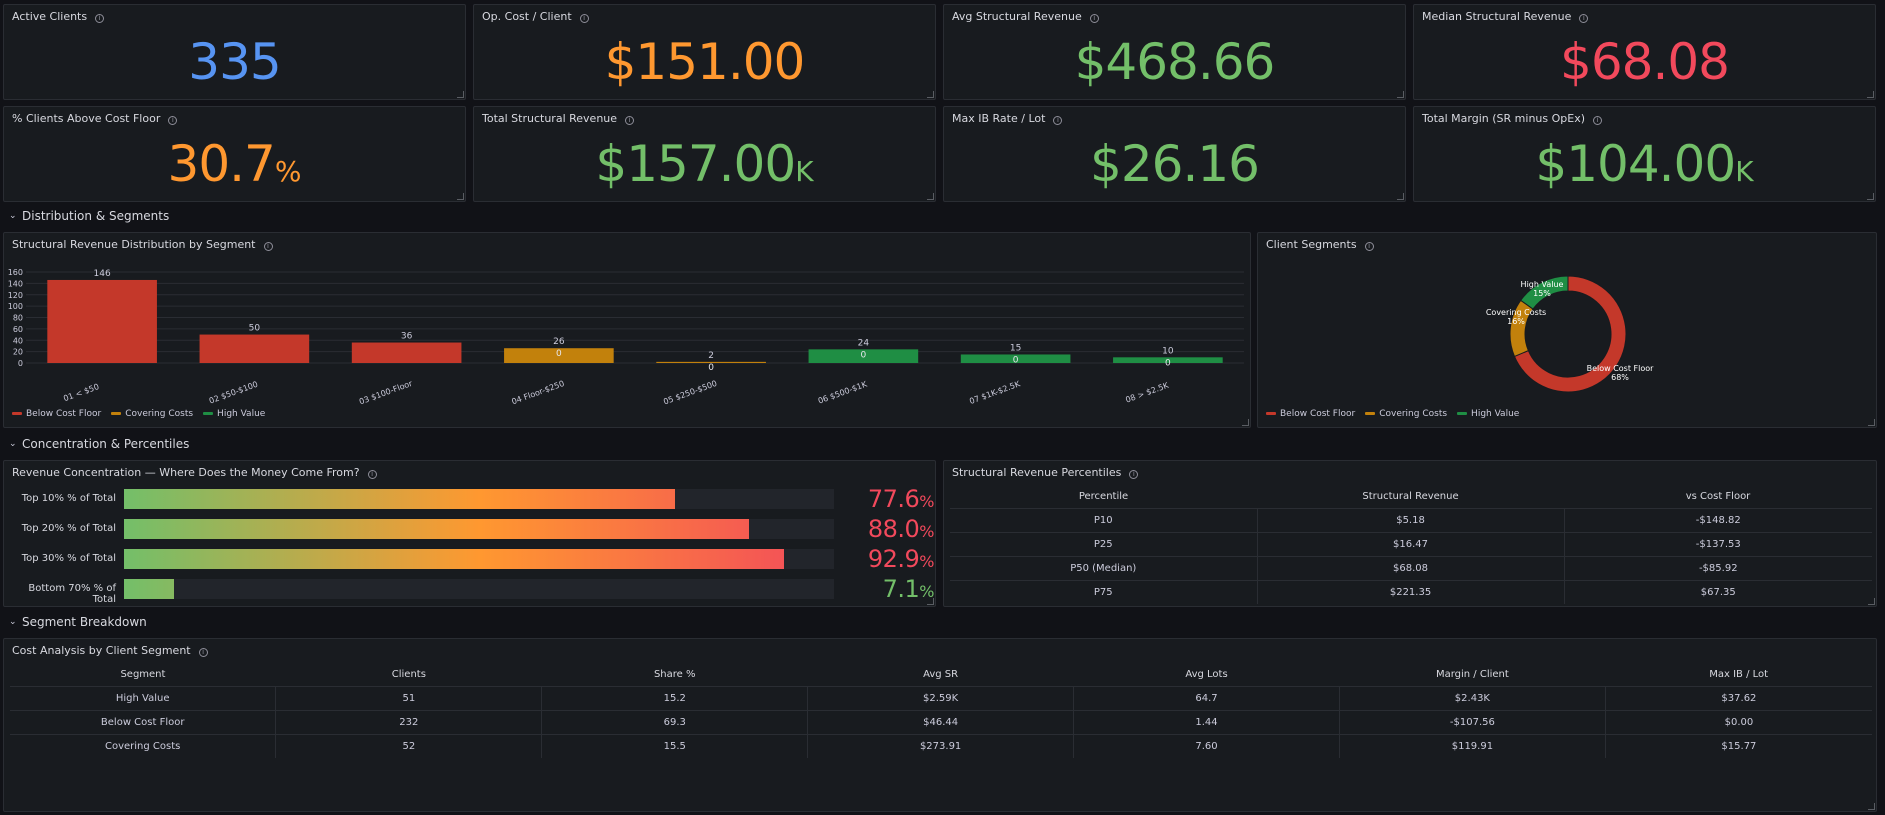  What do you see at coordinates (408, 697) in the screenshot?
I see `table-cell: 51` at bounding box center [408, 697].